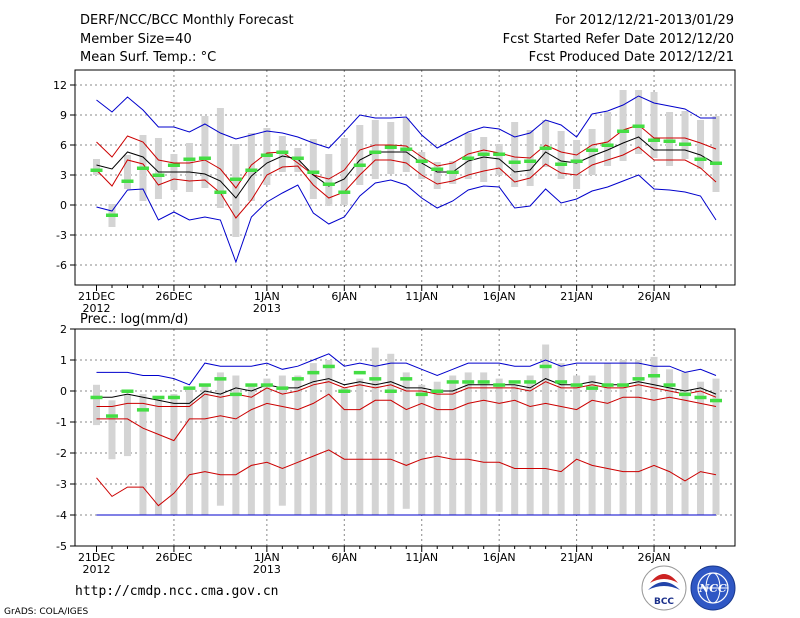 This screenshot has width=800, height=618. Describe the element at coordinates (46, 612) in the screenshot. I see `grads-credit: GrADS: COLA/IGES` at that location.